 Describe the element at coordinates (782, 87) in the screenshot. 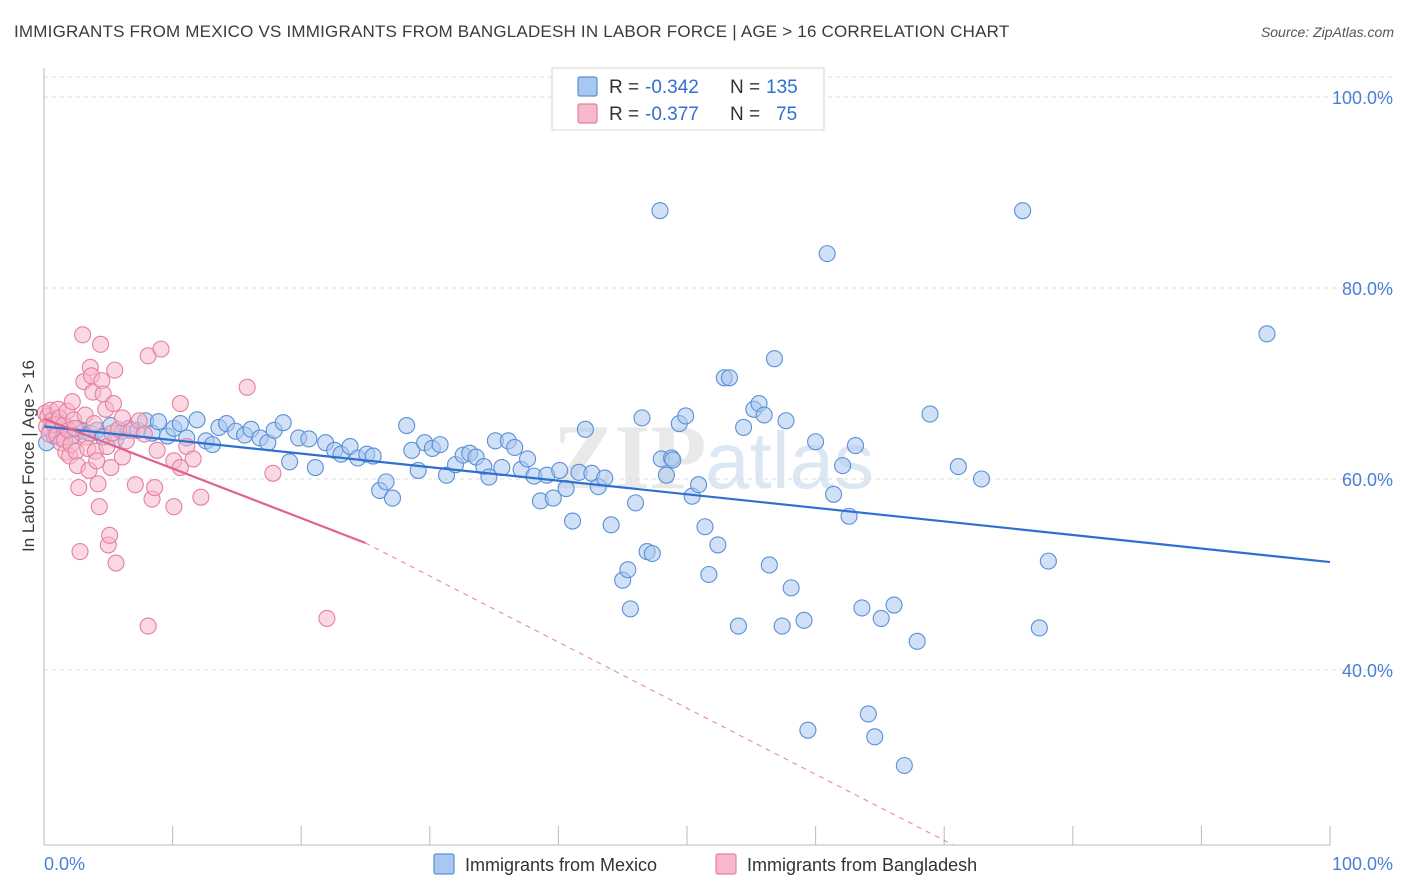

I see `legend-mexico-n-value: 135` at that location.